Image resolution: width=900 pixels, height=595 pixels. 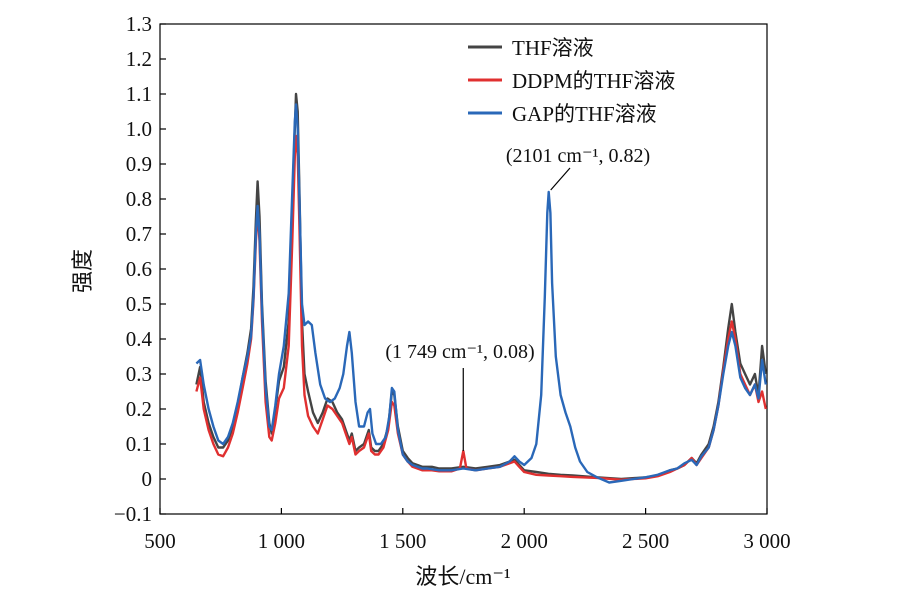 I want to click on x-tick-label: 1 500, so click(x=402, y=541).